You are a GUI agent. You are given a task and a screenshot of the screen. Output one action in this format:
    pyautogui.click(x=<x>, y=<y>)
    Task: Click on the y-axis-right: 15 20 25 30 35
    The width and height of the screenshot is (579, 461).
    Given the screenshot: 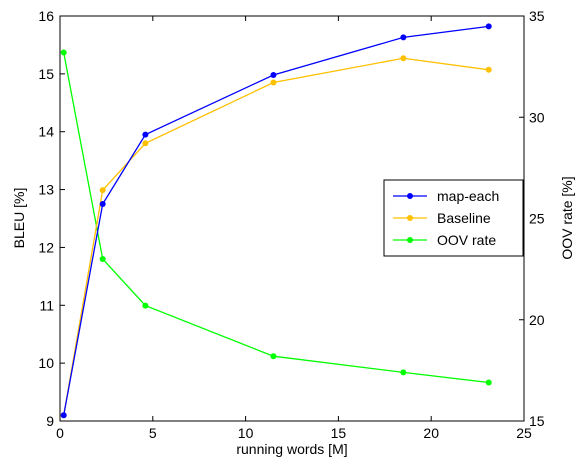 What is the action you would take?
    pyautogui.click(x=532, y=218)
    